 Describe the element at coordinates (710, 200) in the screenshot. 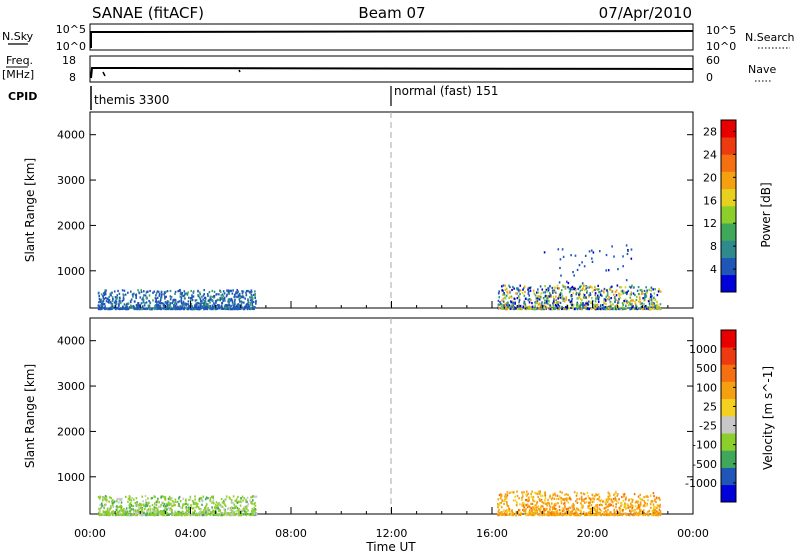

I see `colorbar-tick-label: 16` at that location.